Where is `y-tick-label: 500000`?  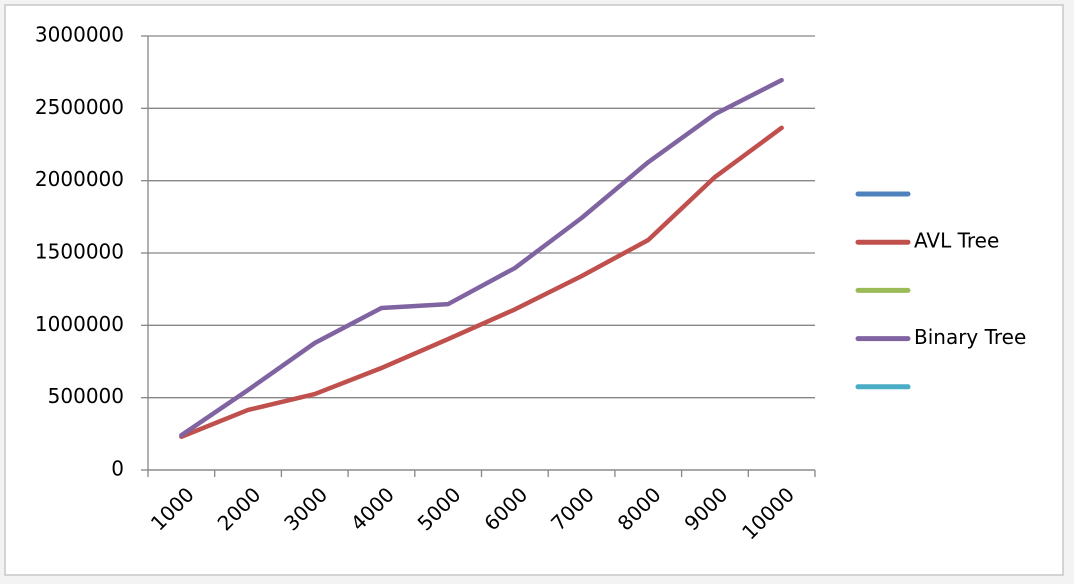
y-tick-label: 500000 is located at coordinates (86, 396).